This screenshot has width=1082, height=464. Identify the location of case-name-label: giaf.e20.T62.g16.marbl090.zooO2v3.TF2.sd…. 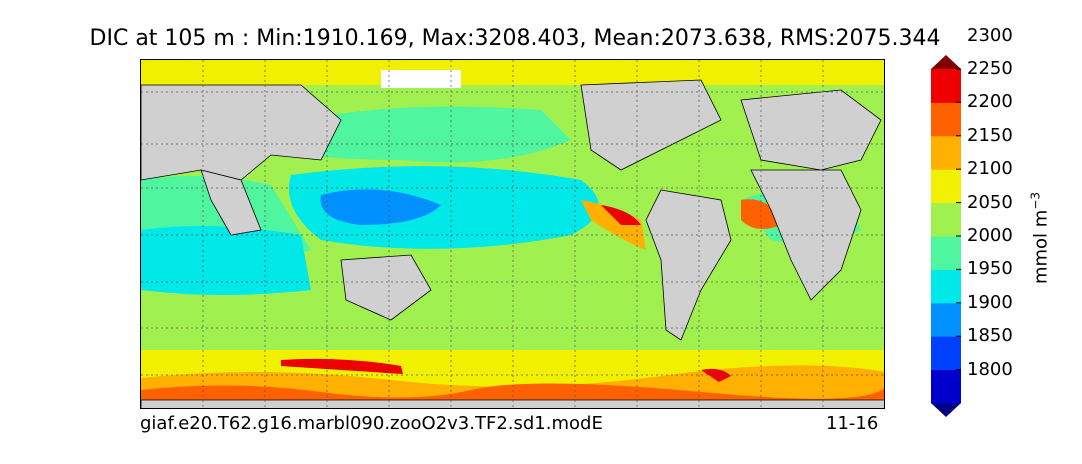
(371, 423).